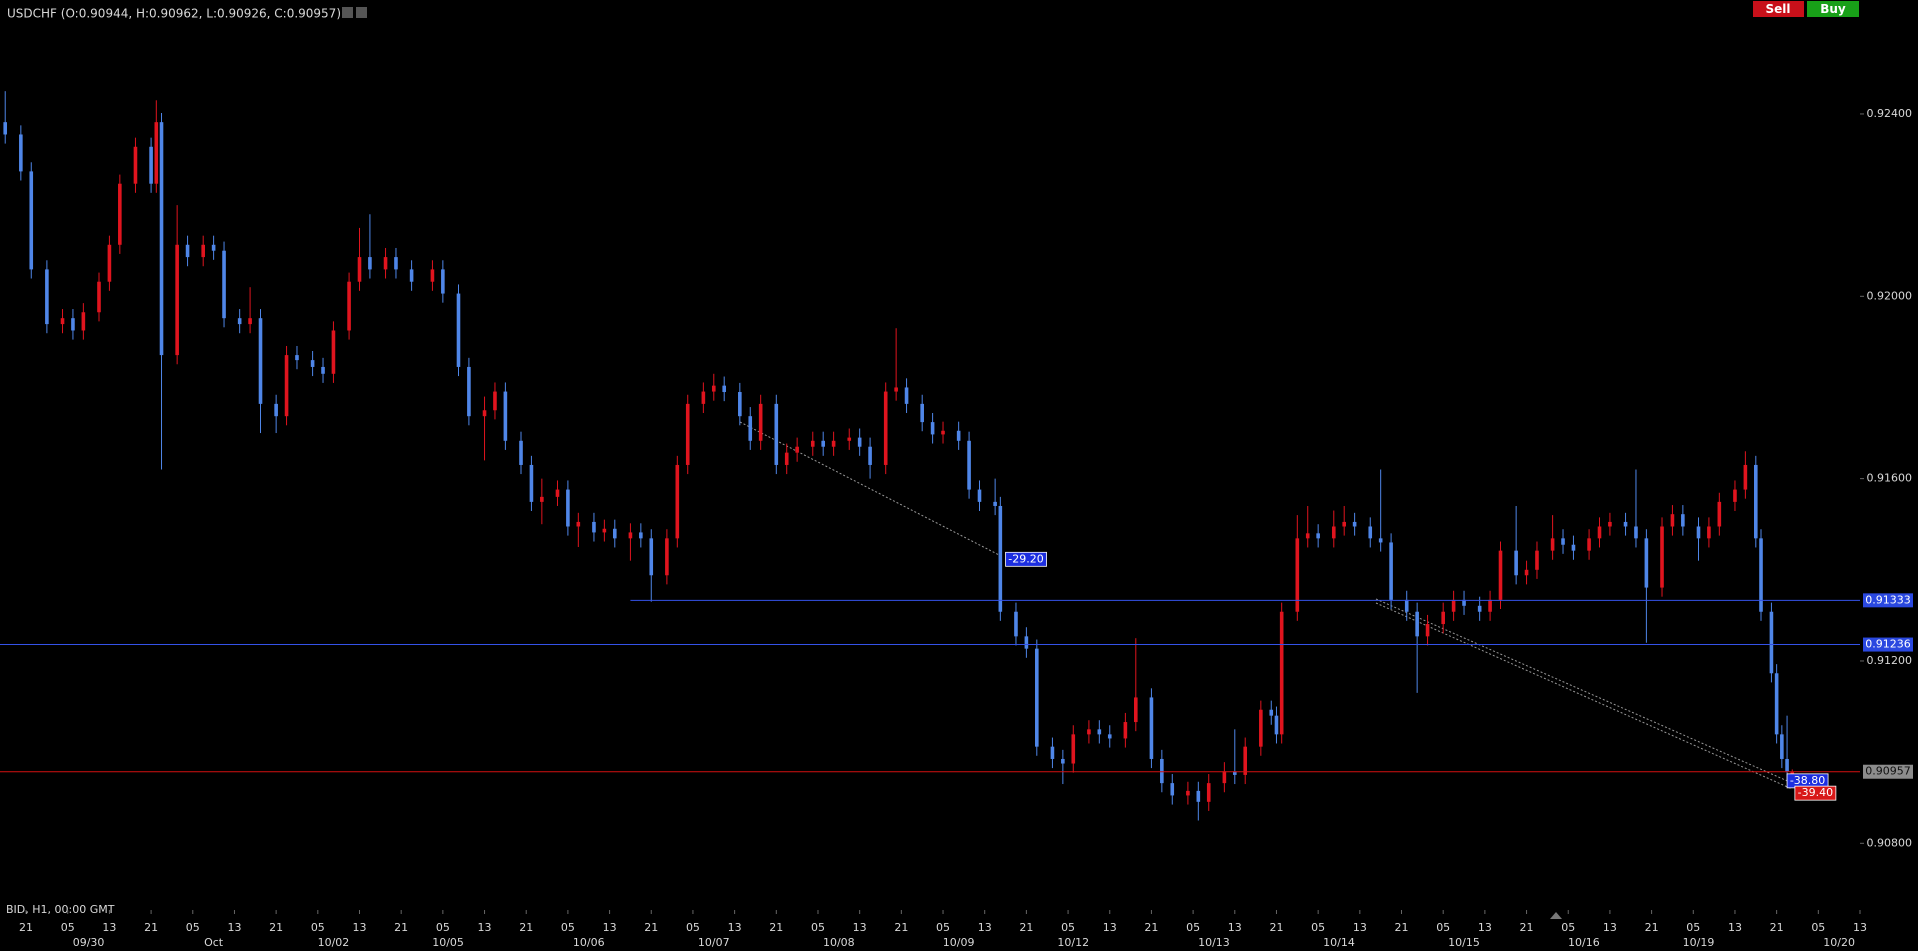 The width and height of the screenshot is (1918, 951). I want to click on date-label: 10/20, so click(1839, 942).